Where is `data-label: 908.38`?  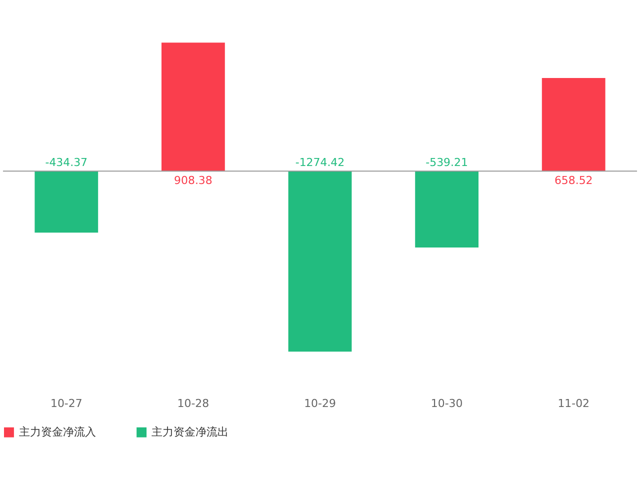 data-label: 908.38 is located at coordinates (193, 181).